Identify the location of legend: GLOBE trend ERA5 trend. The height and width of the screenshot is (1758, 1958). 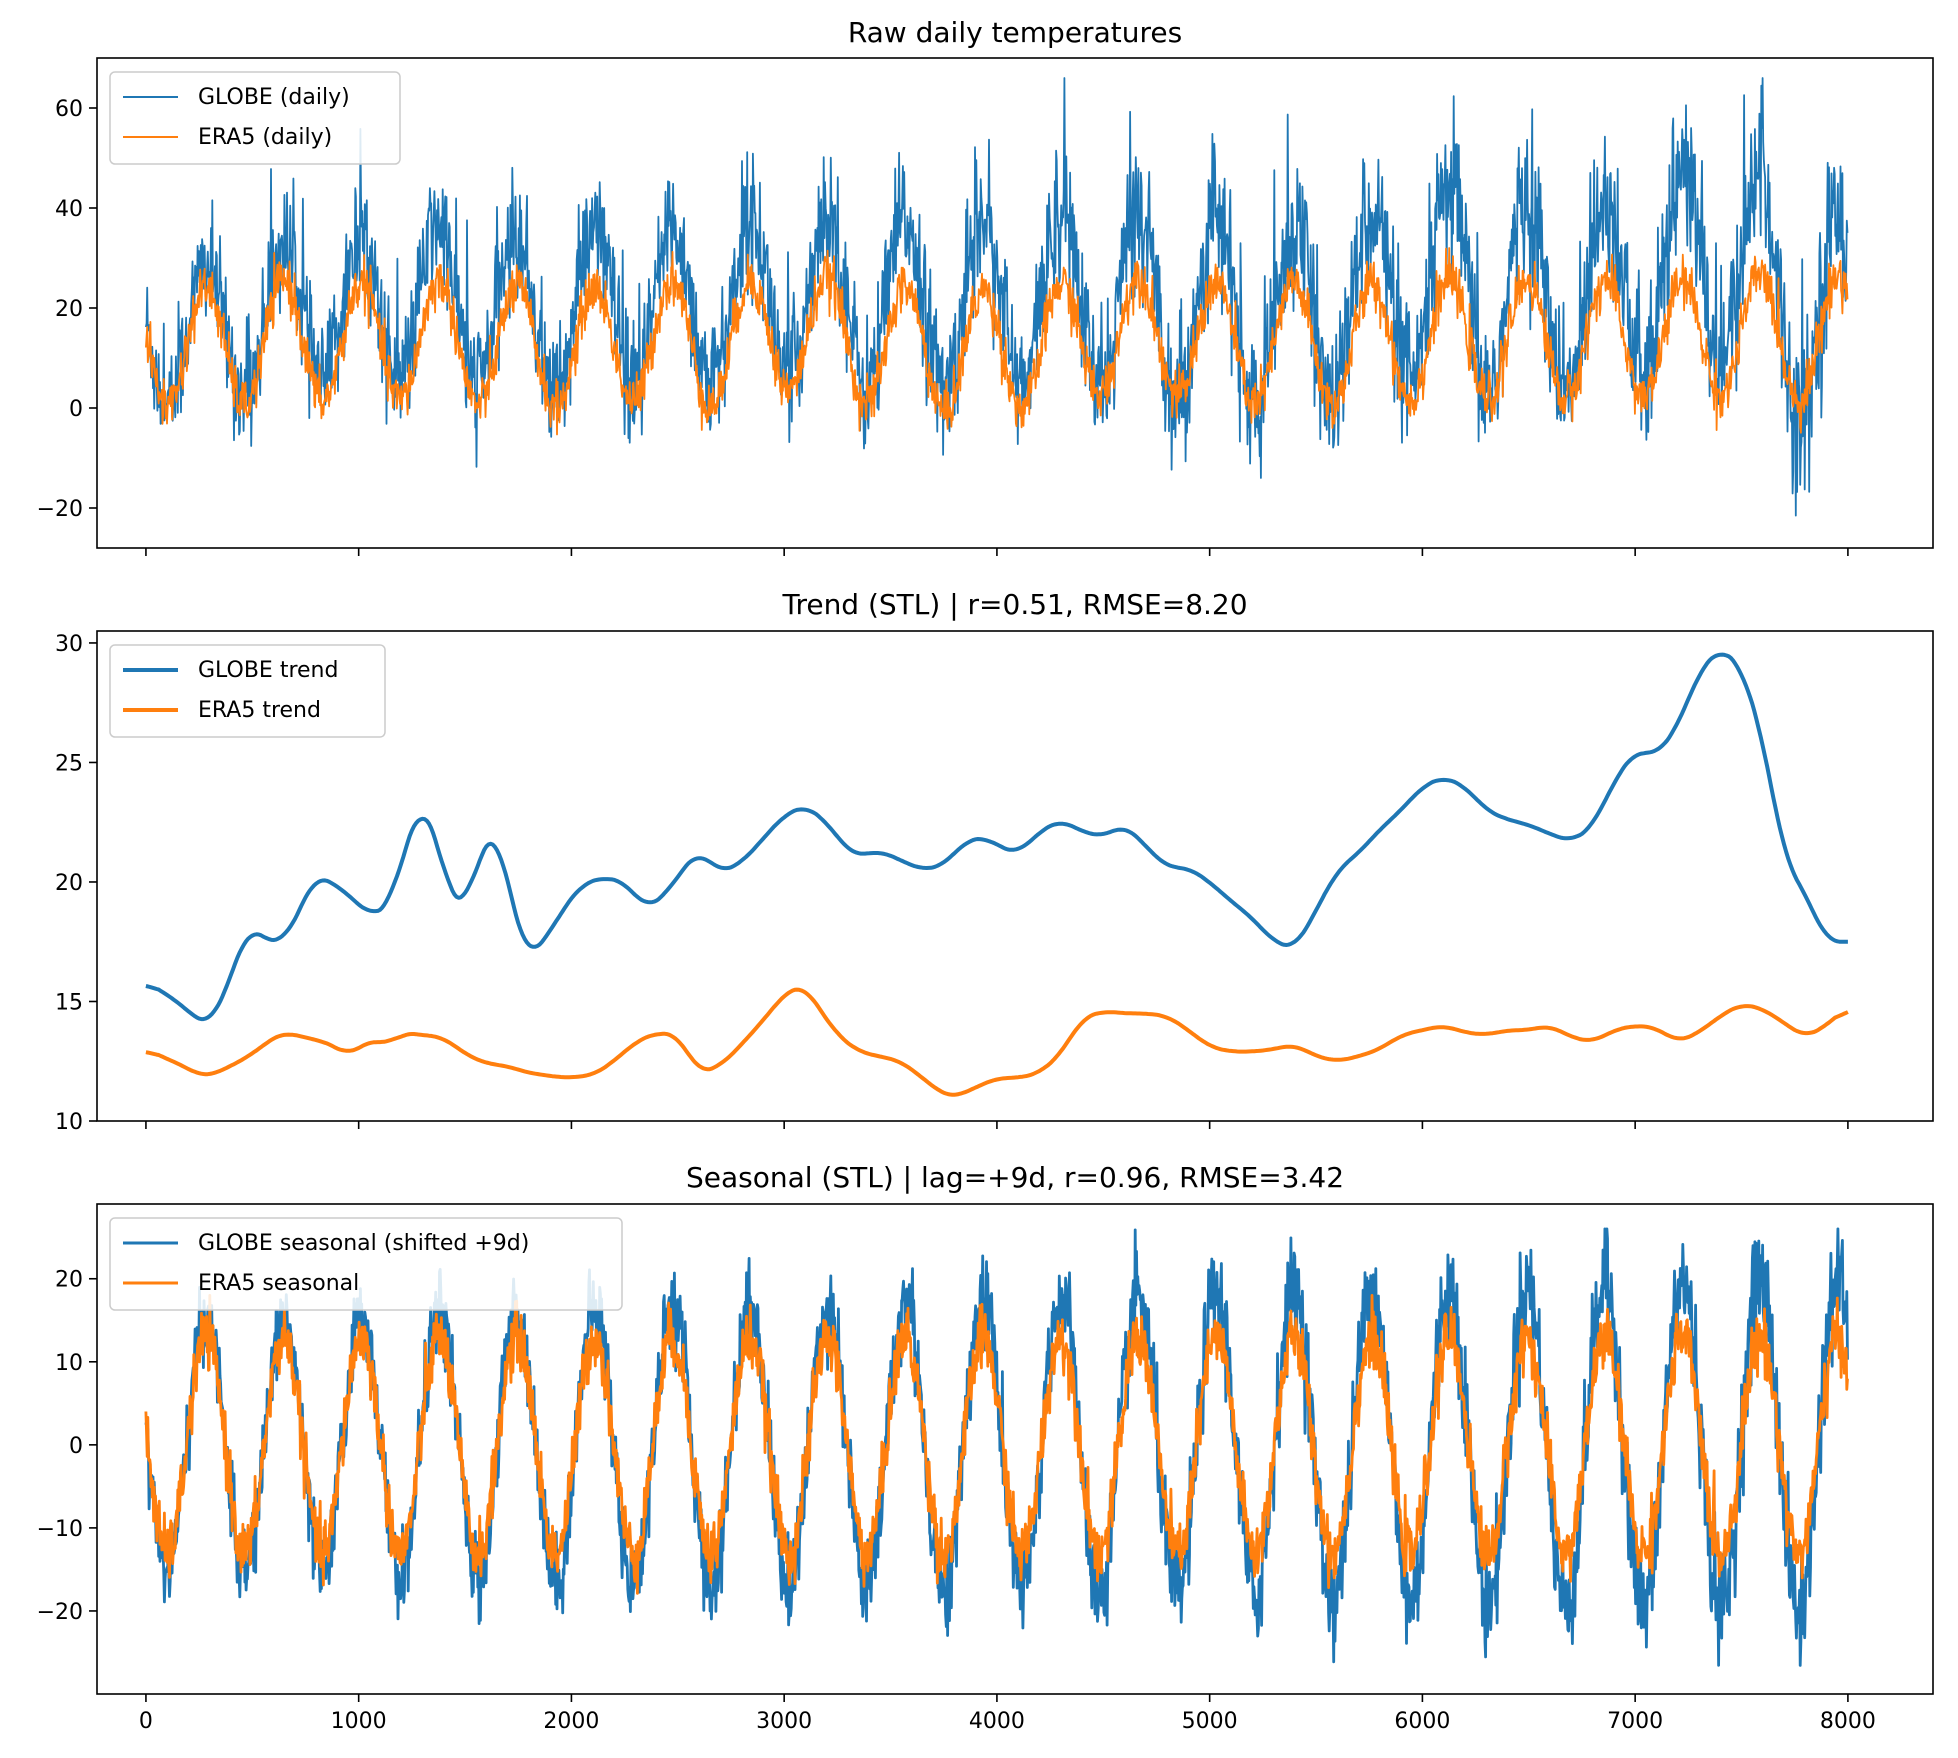
(247, 691).